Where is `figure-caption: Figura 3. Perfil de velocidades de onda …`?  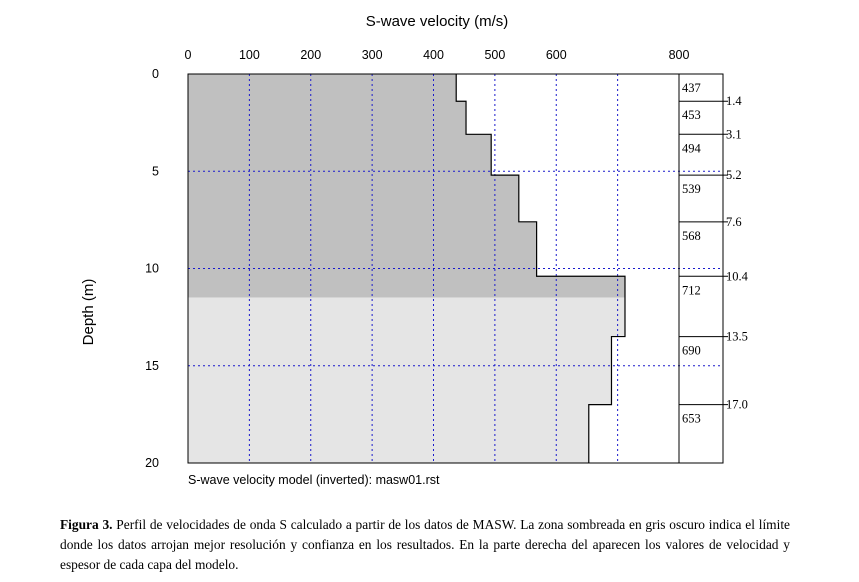
figure-caption: Figura 3. Perfil de velocidades de onda … is located at coordinates (425, 545).